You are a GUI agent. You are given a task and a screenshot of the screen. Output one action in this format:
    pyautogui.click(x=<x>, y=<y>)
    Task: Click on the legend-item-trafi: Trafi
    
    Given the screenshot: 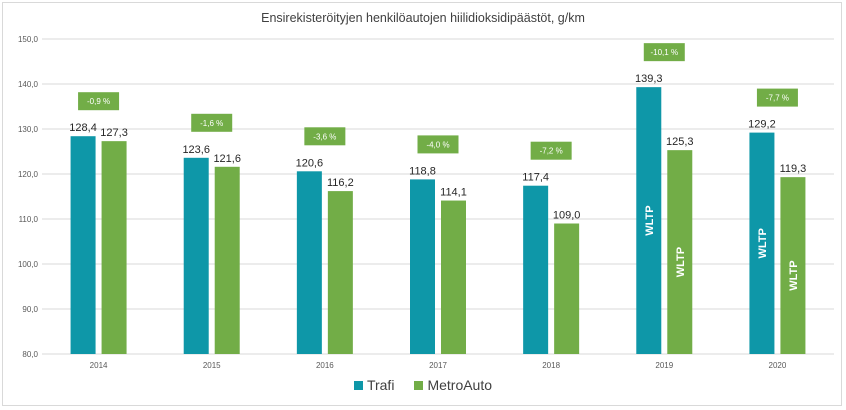 What is the action you would take?
    pyautogui.click(x=374, y=385)
    